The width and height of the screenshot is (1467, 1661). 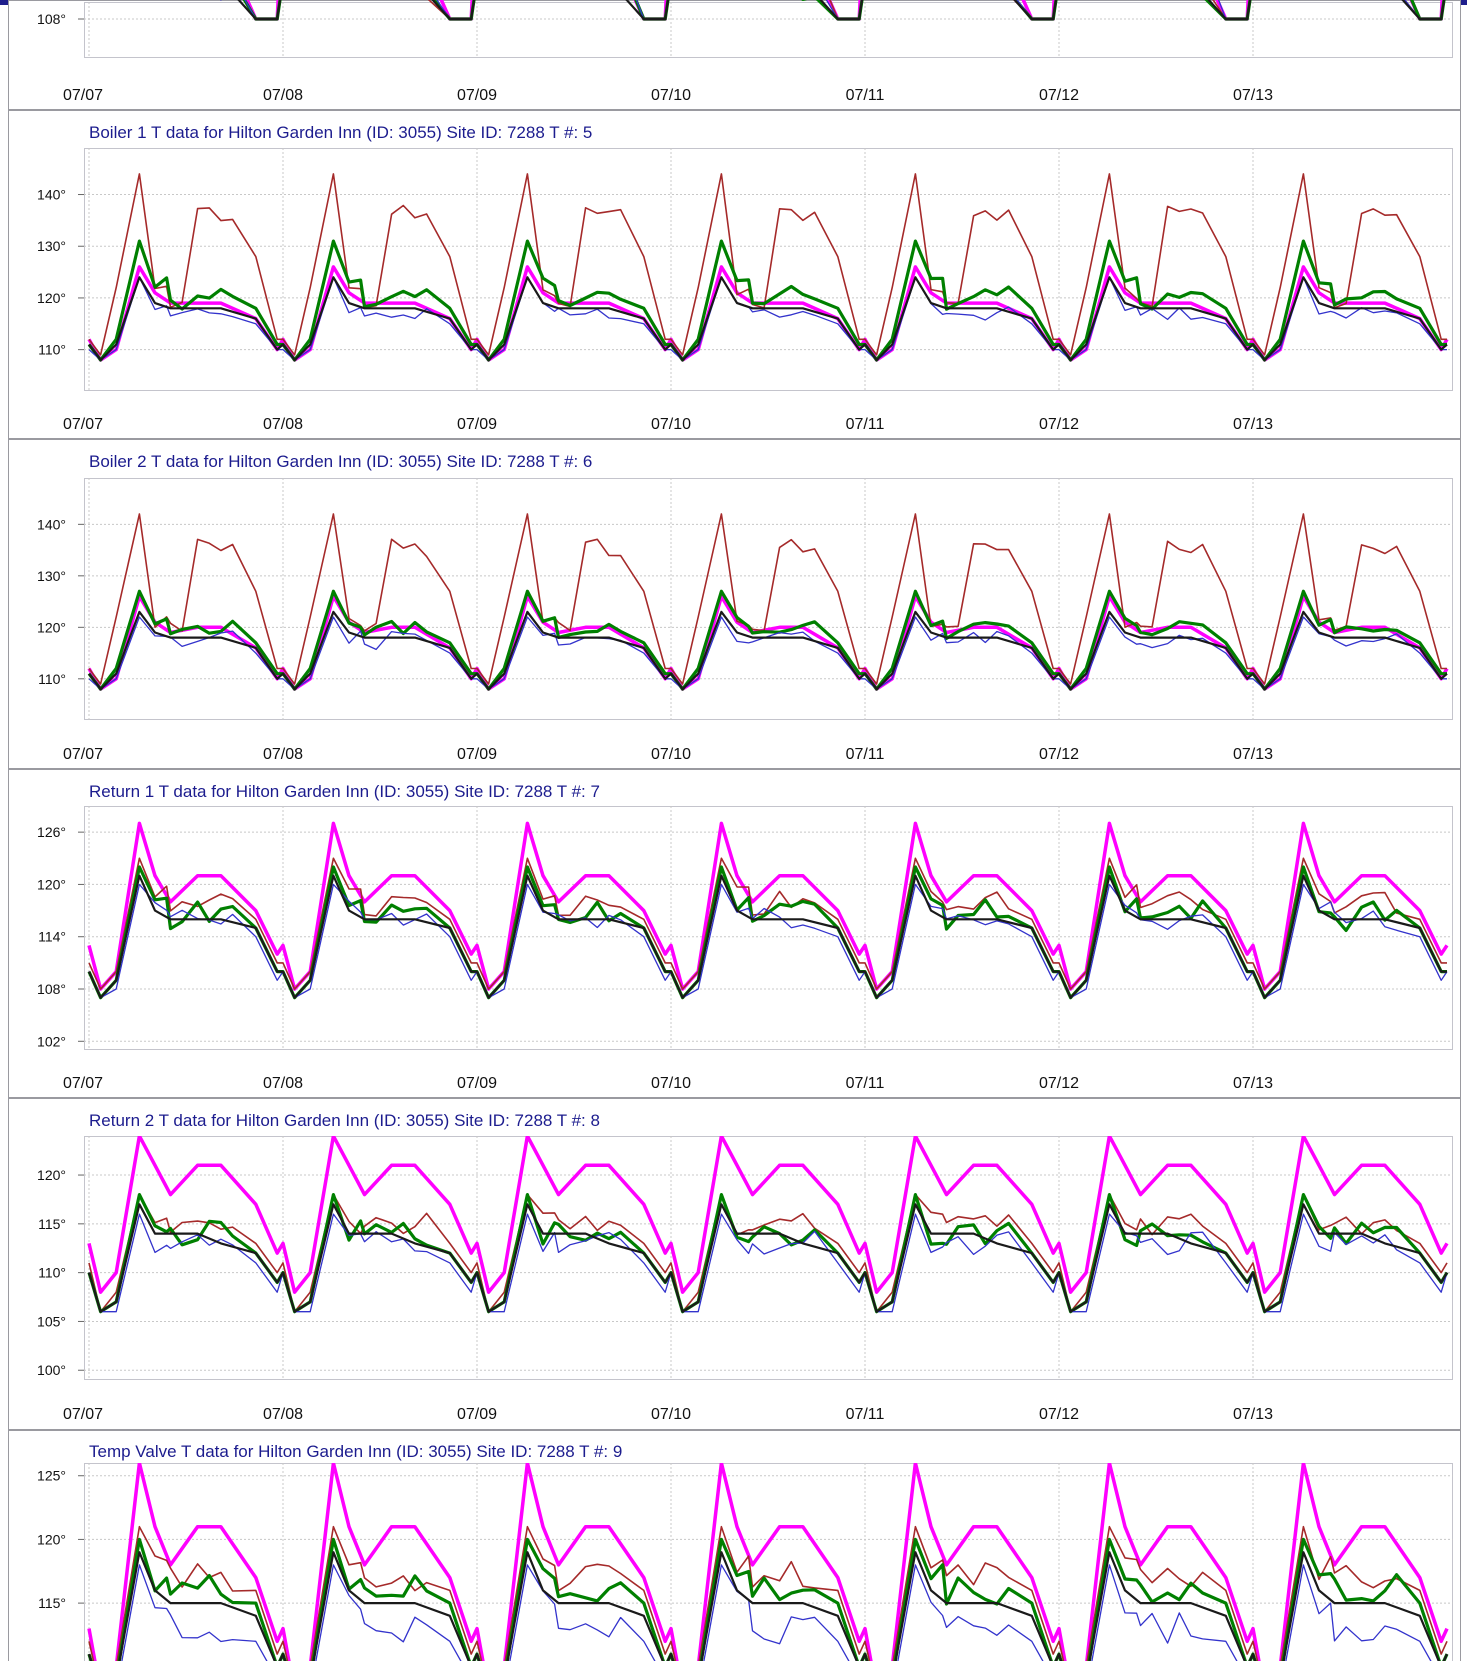 What do you see at coordinates (51, 832) in the screenshot?
I see `y-tick-label: 126°` at bounding box center [51, 832].